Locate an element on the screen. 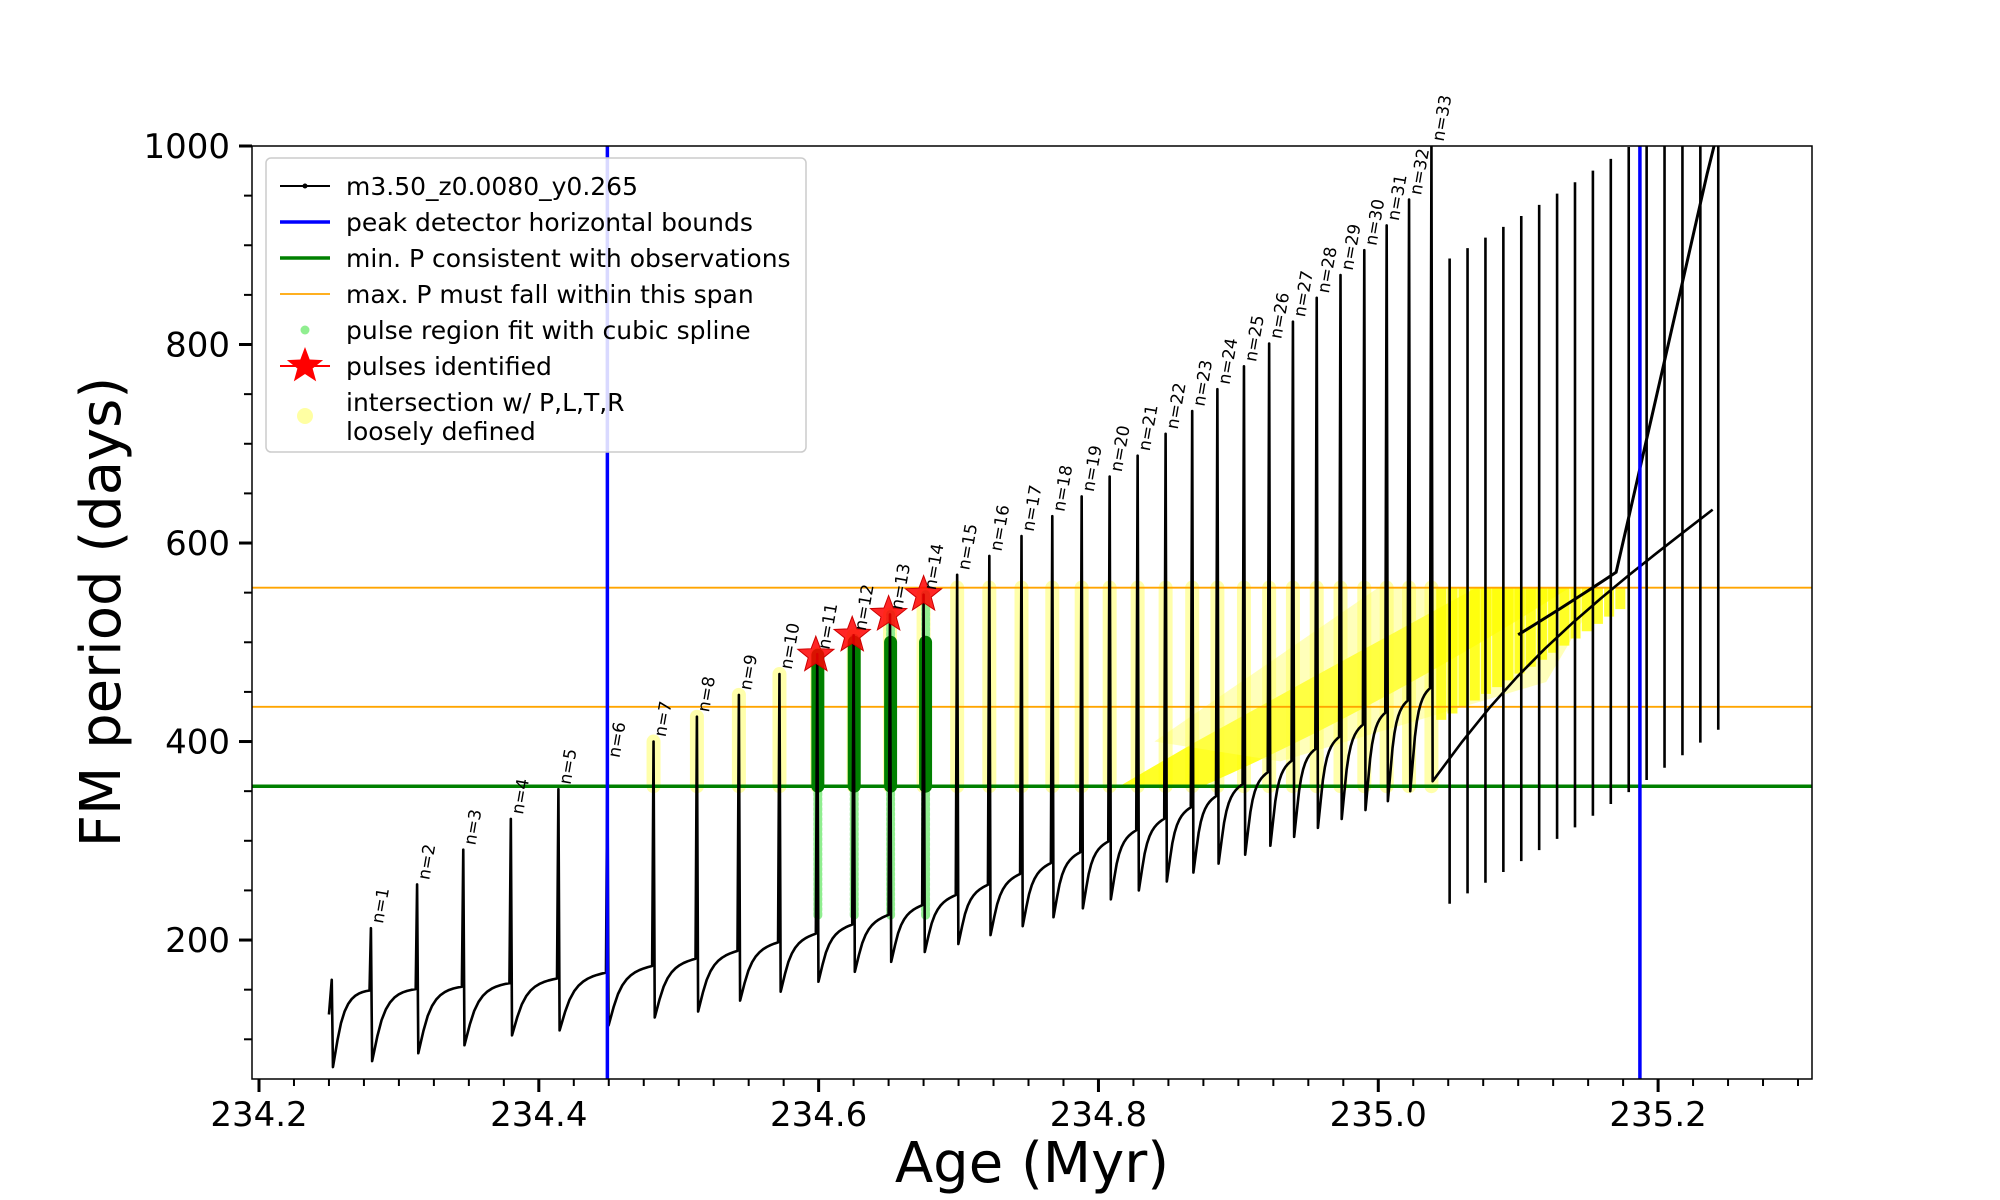  pulse-label: n=3 is located at coordinates (473, 827).